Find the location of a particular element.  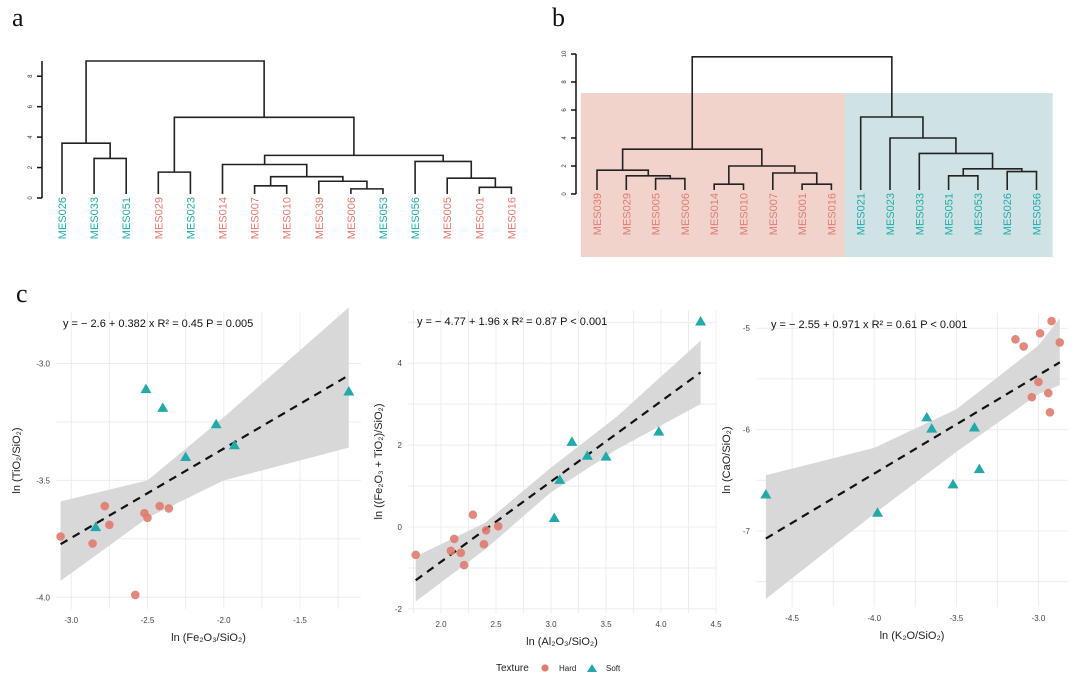

leaf-label: MES021 is located at coordinates (862, 214).